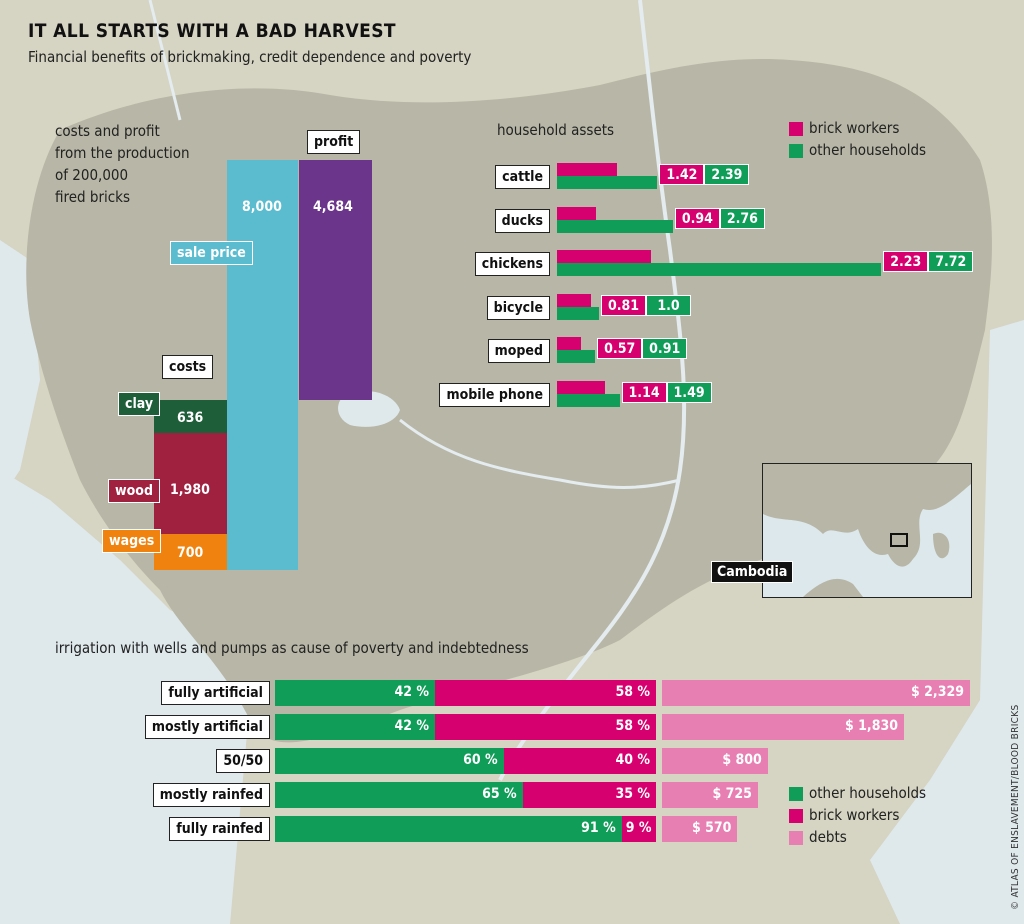 This screenshot has height=924, width=1024. I want to click on legend-label-brick-workers: brick workers, so click(854, 128).